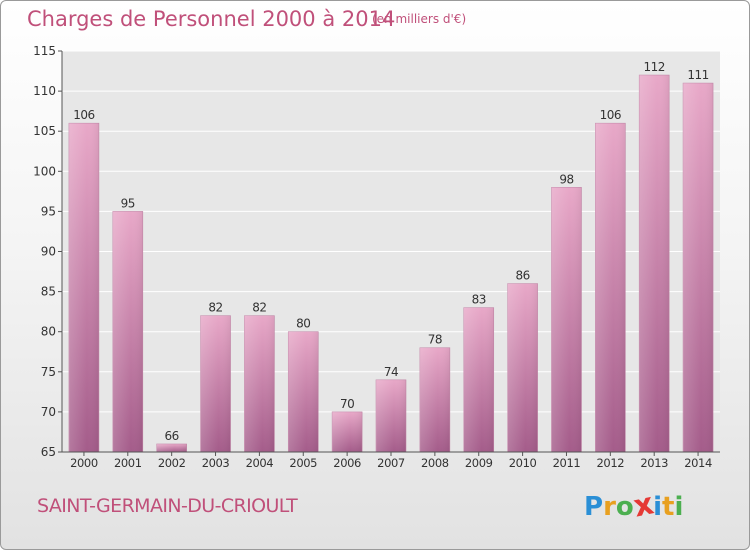  Describe the element at coordinates (522, 367) in the screenshot. I see `bar-shine-2010` at that location.